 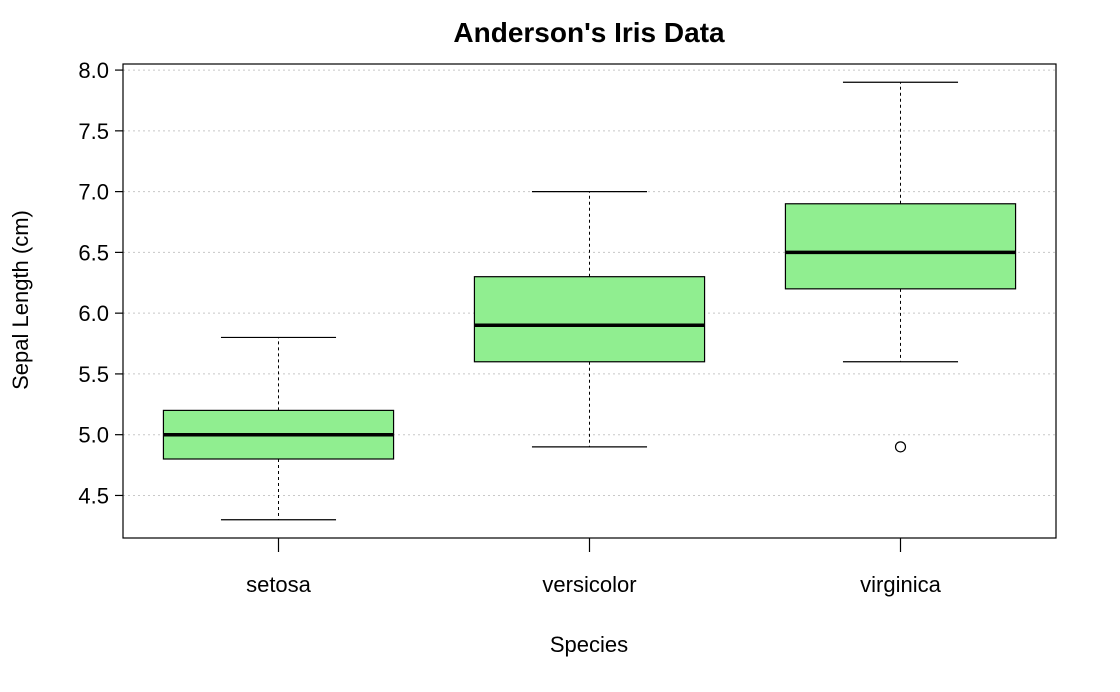 I want to click on y-tick-label: 5.5, so click(x=93, y=374).